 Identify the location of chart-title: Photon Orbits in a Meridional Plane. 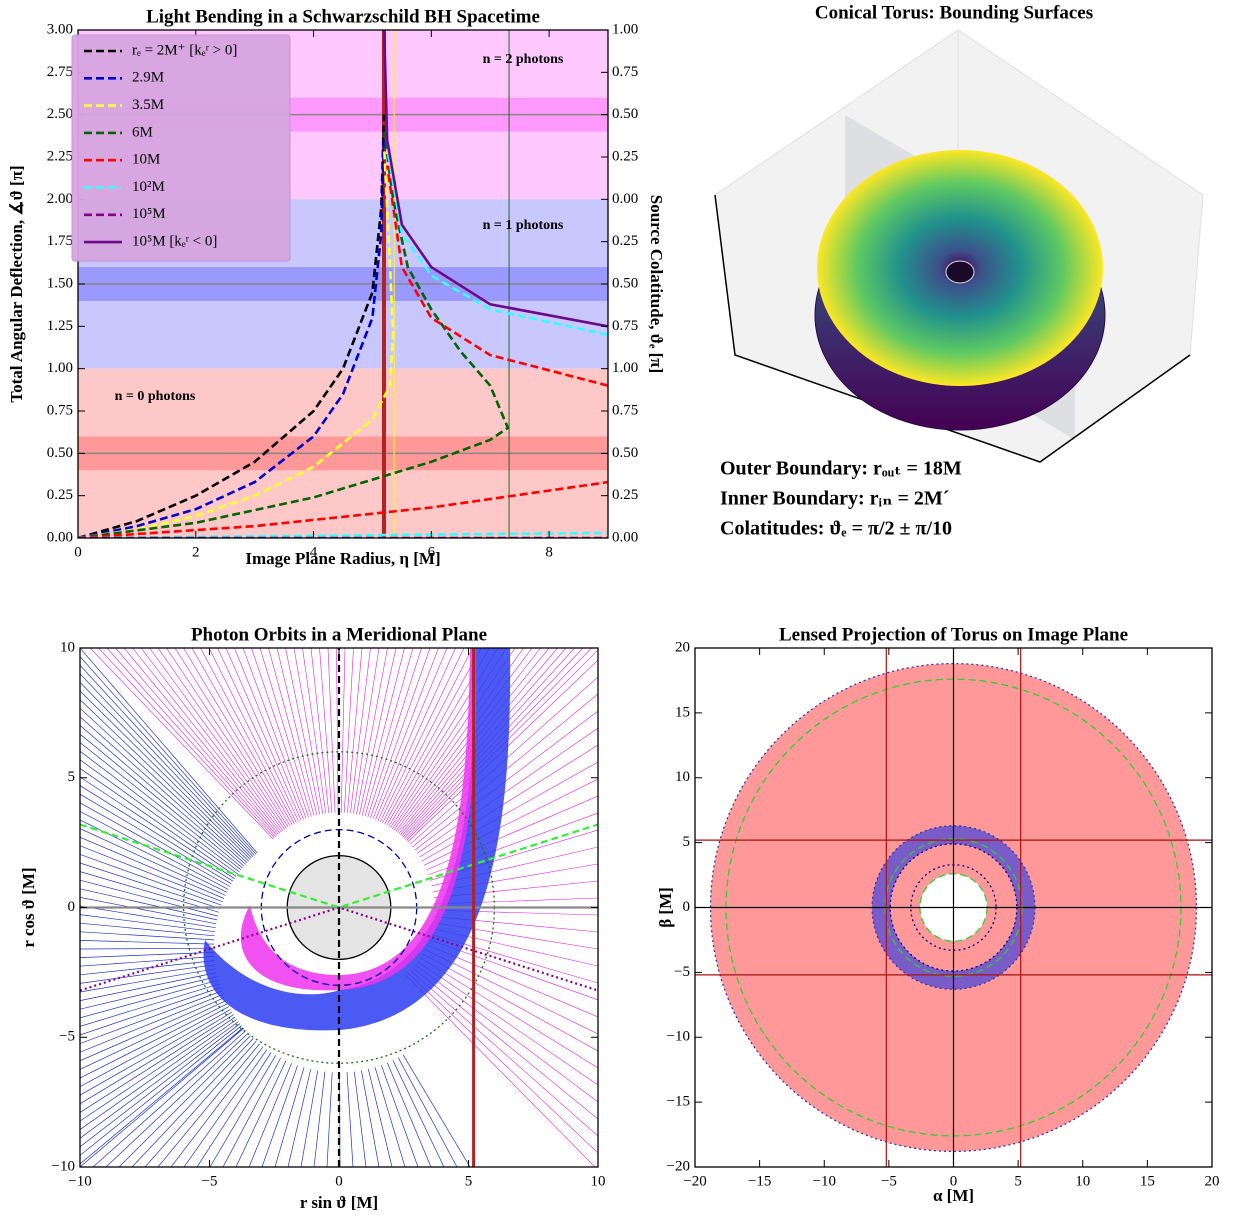
(339, 634).